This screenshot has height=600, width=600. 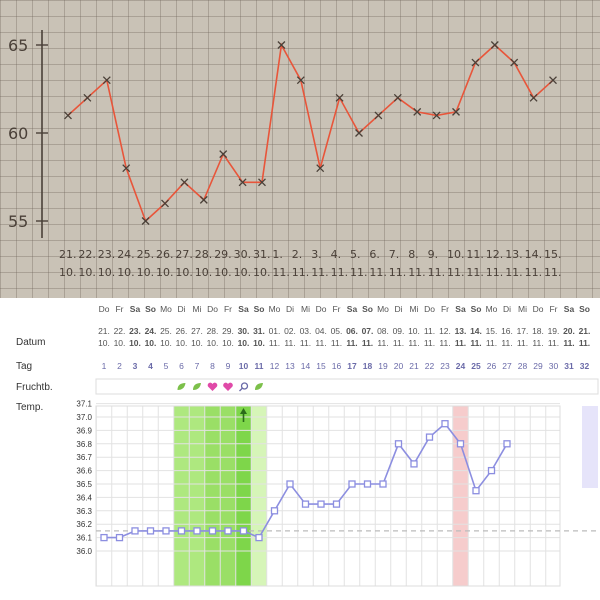 I want to click on cycle-day-label: 16, so click(x=337, y=366).